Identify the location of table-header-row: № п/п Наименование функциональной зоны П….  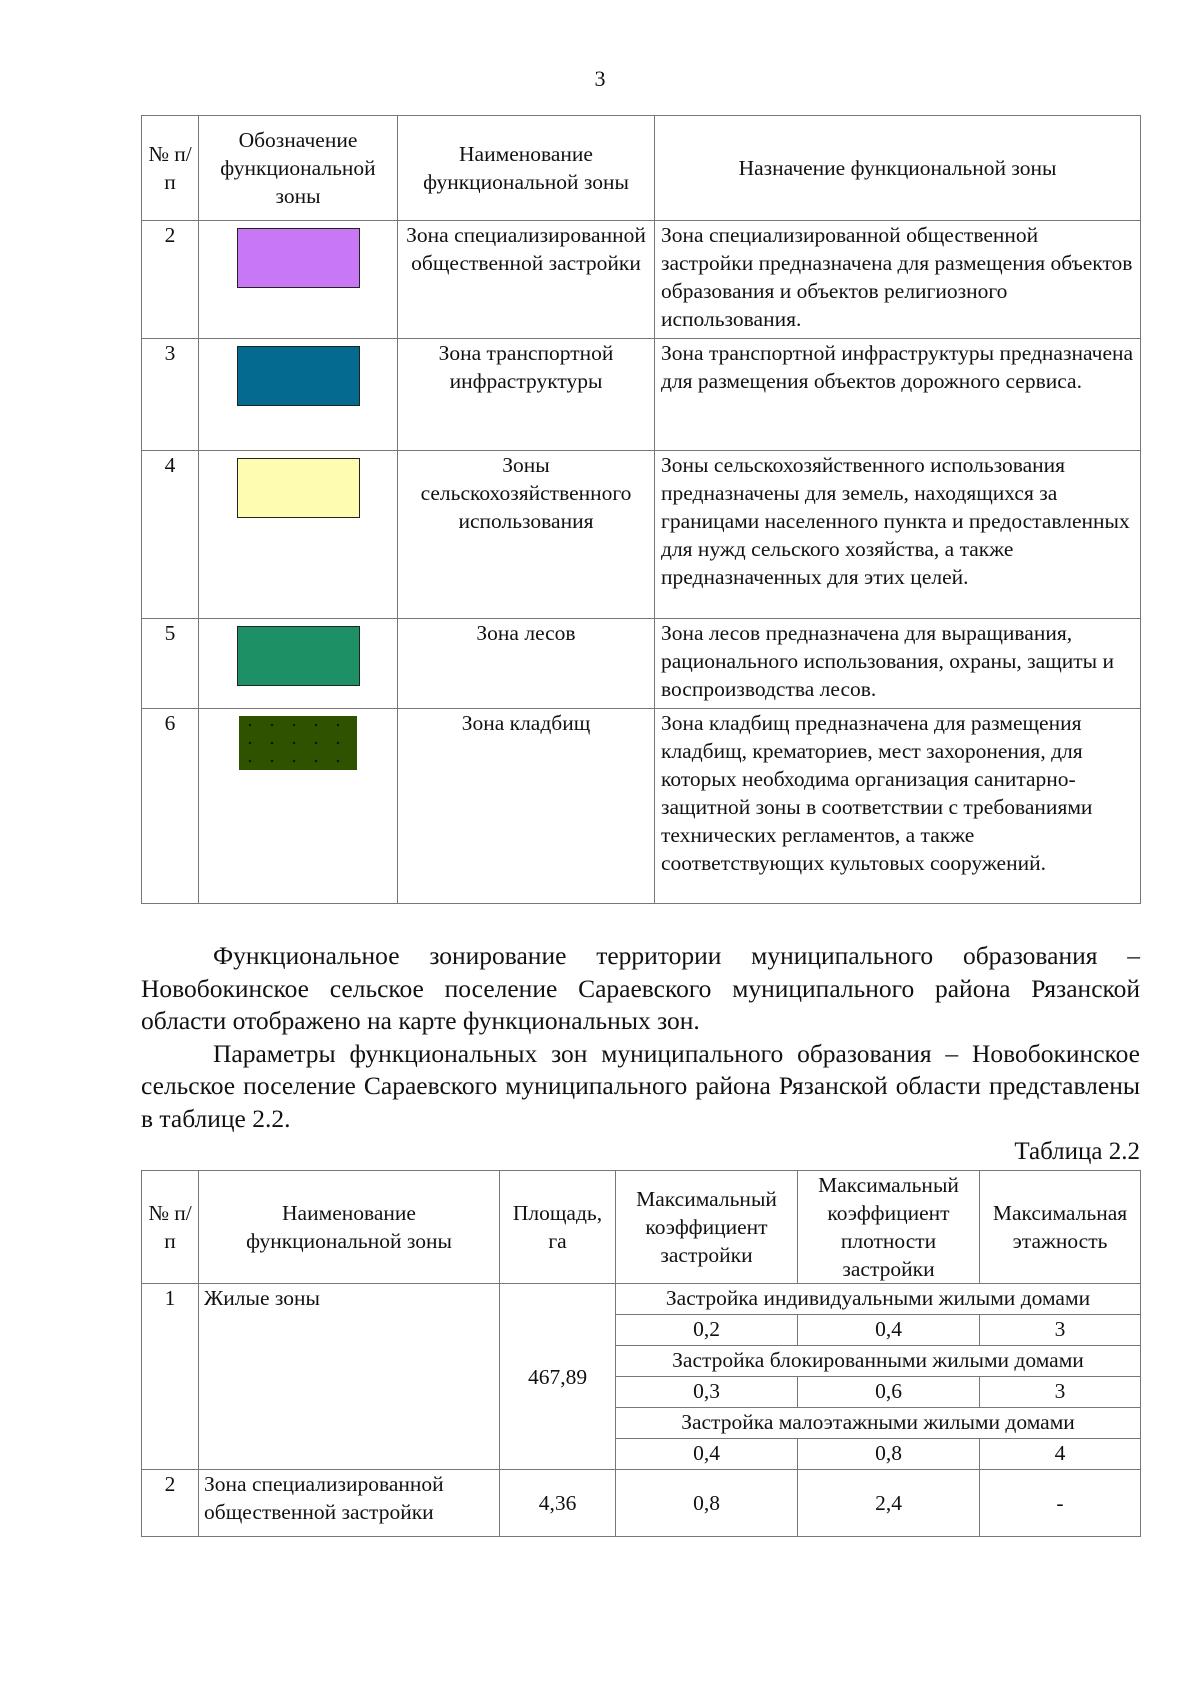
(641, 1227).